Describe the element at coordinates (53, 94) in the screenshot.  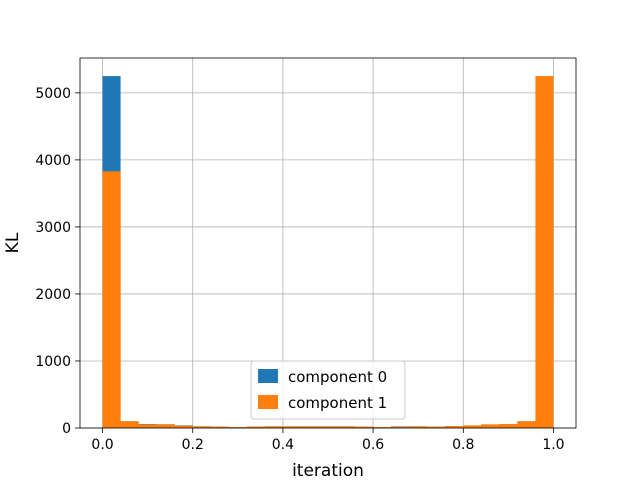
I see `y-tick-label: 5000` at that location.